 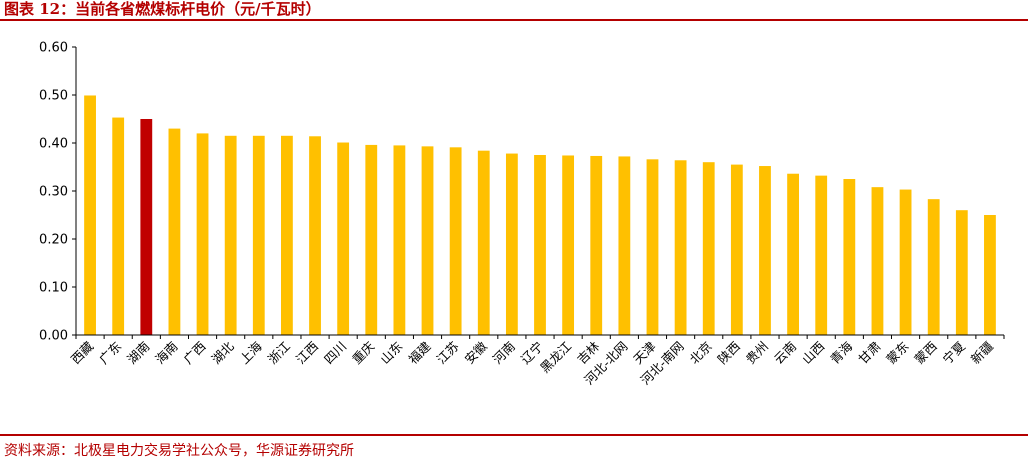 I want to click on bar-江西, so click(x=315, y=235).